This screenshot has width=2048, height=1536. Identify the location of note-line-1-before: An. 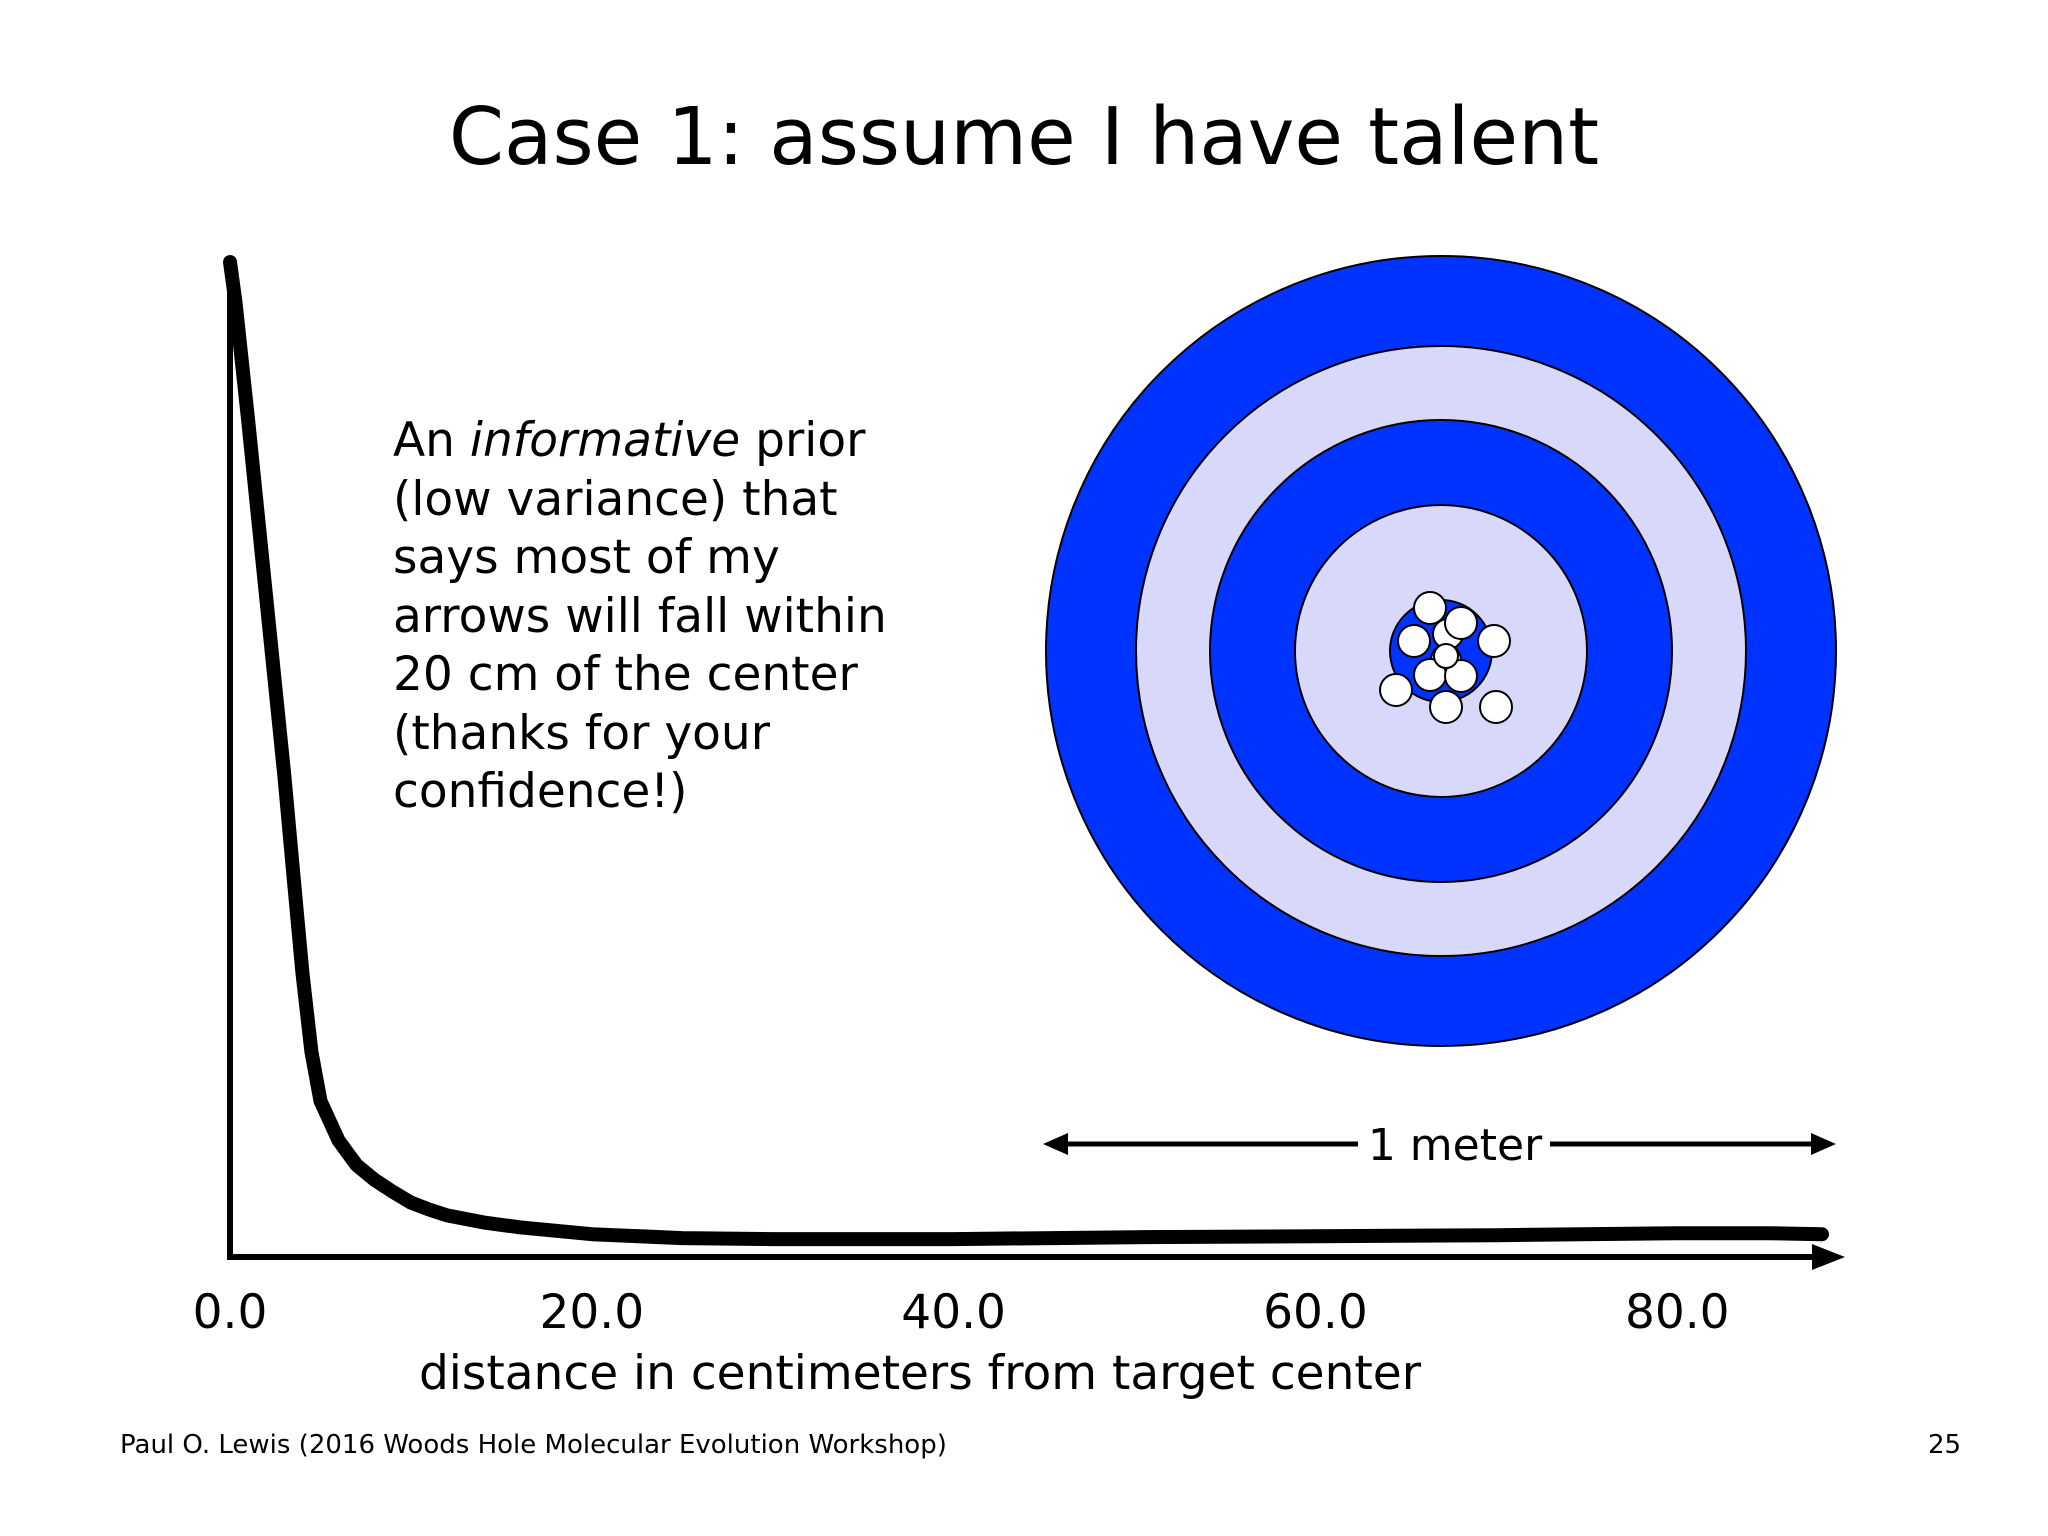
(431, 440).